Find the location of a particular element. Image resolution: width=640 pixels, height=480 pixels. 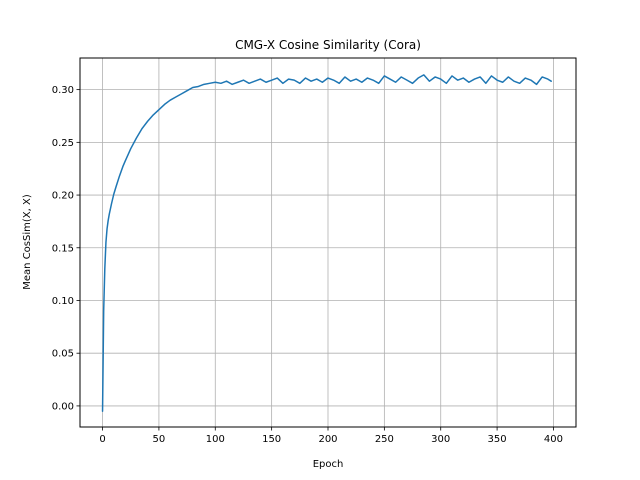

x-tick-label: 400 is located at coordinates (553, 439).